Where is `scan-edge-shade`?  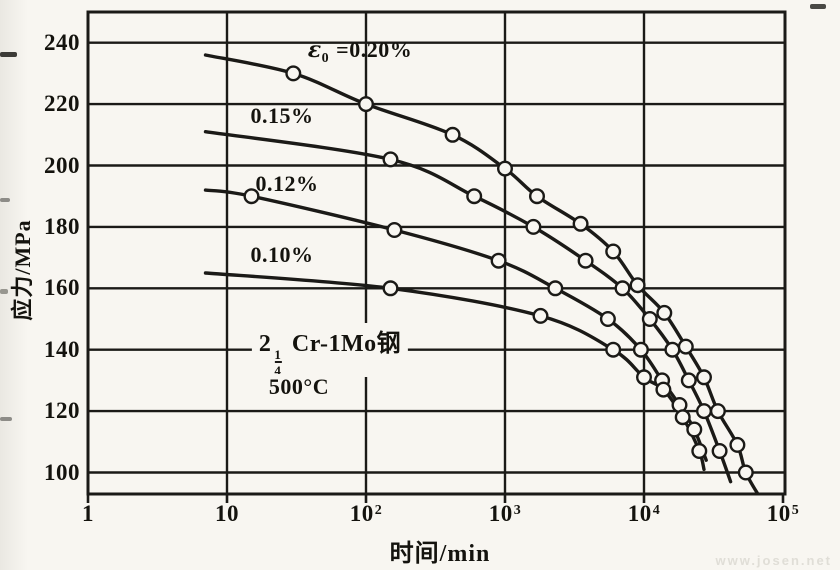
scan-edge-shade is located at coordinates (14, 285).